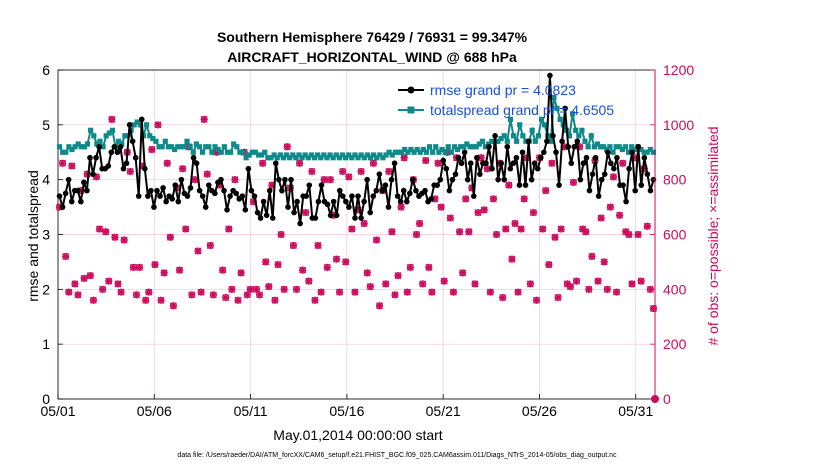  I want to click on y-tick-label: 3, so click(46, 235).